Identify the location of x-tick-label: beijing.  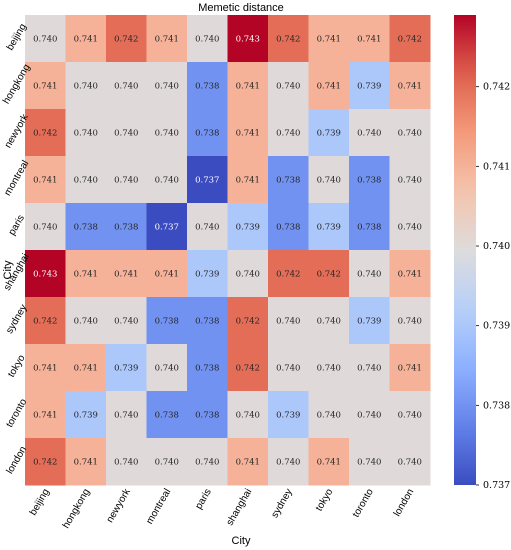
(40, 502).